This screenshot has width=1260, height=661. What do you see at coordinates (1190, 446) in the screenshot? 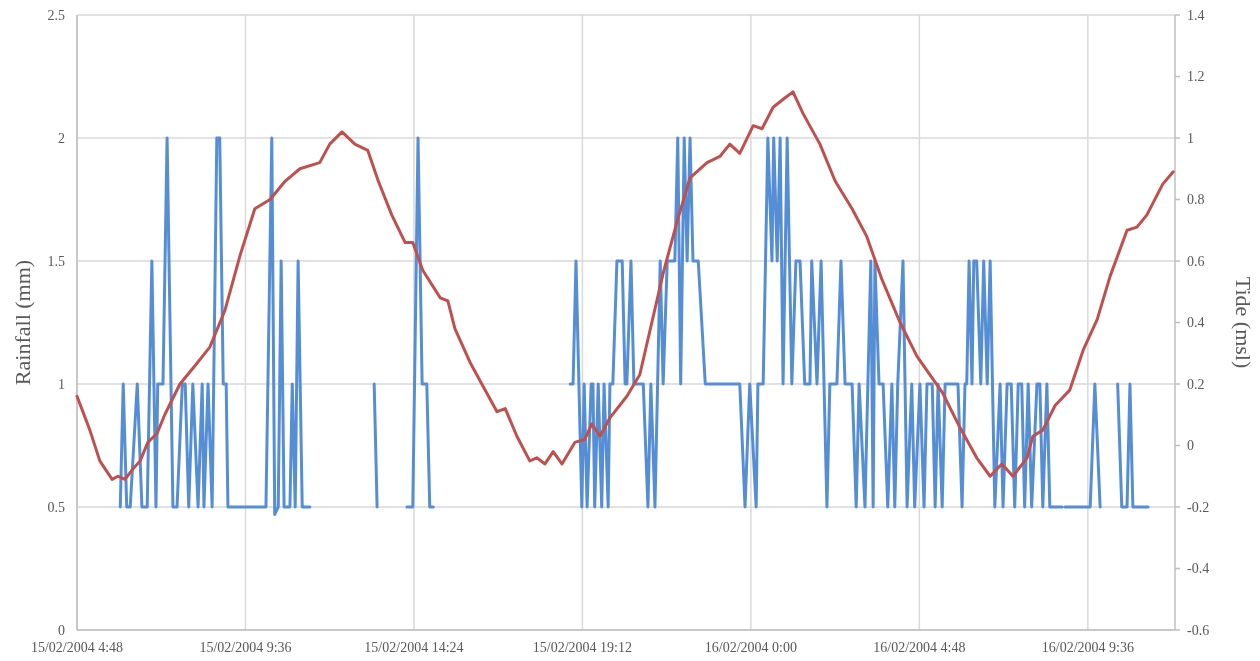
I see `y2-tick-label: 0` at bounding box center [1190, 446].